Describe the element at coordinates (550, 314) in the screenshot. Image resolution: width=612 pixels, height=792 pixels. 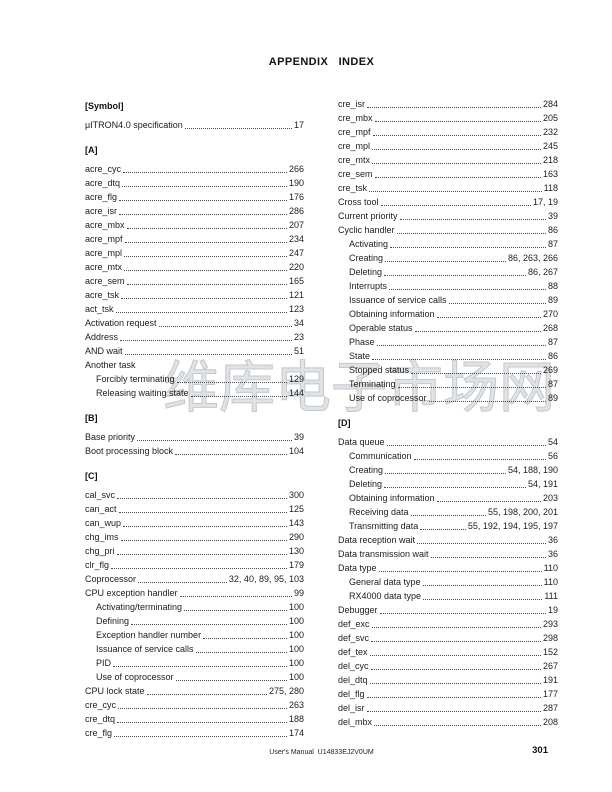
I see `index-page-numbers: 270` at that location.